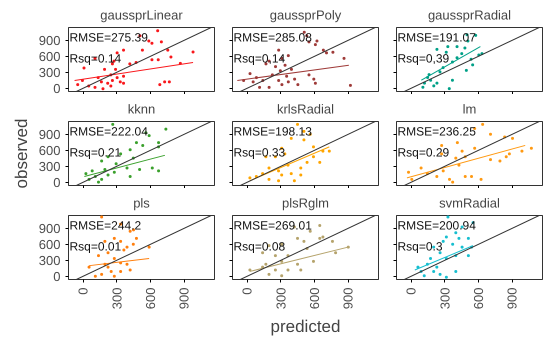 Image resolution: width=550 pixels, height=362 pixels. I want to click on chart-title: svmRadial, so click(469, 203).